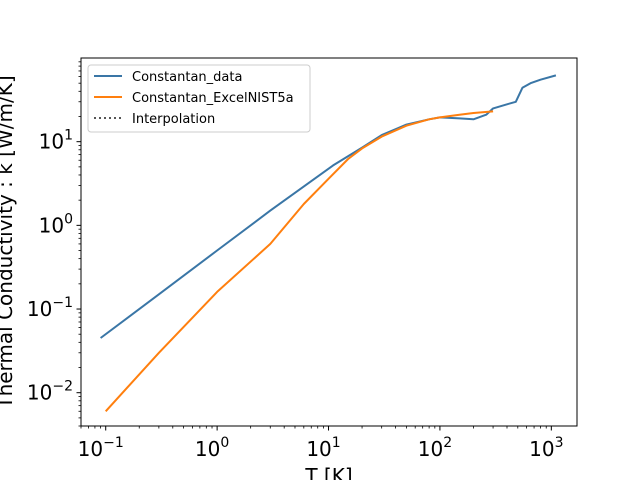 The height and width of the screenshot is (480, 640). I want to click on x-tick-label: 10², so click(435, 448).